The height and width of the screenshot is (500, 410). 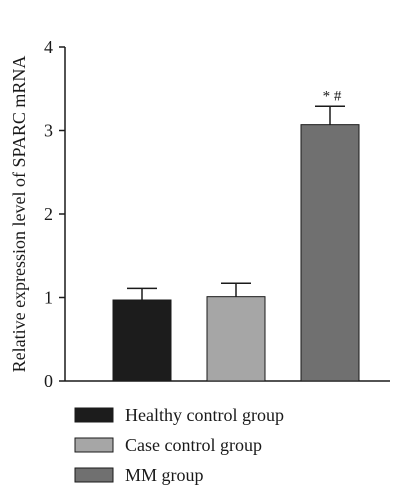 I want to click on y-tick-label: 0, so click(x=48, y=381).